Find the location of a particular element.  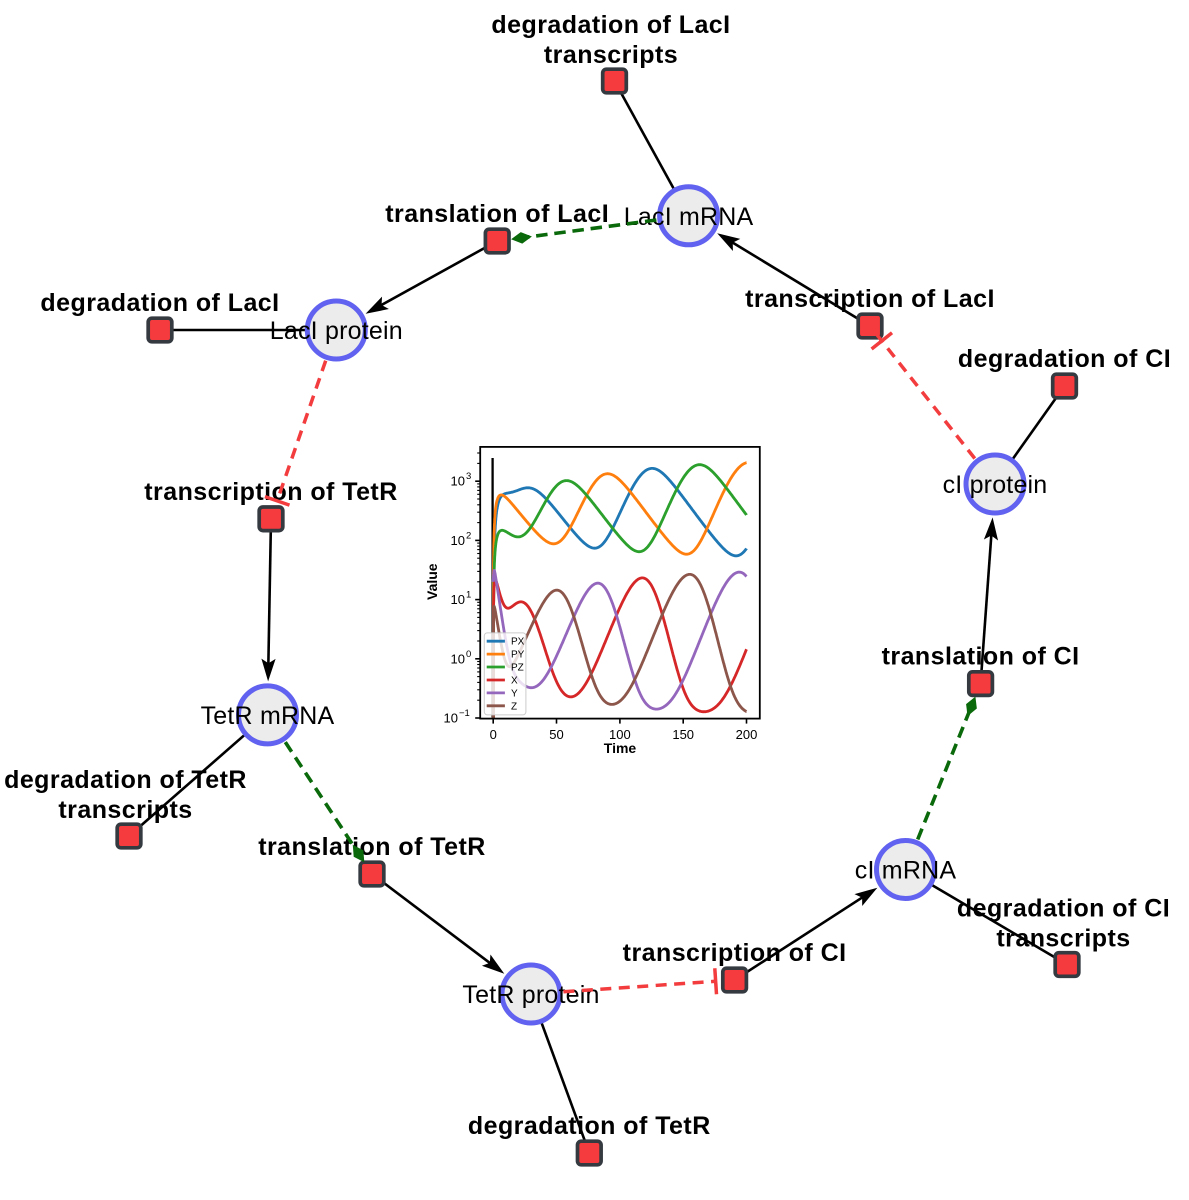

svg-text: 150 is located at coordinates (683, 734).